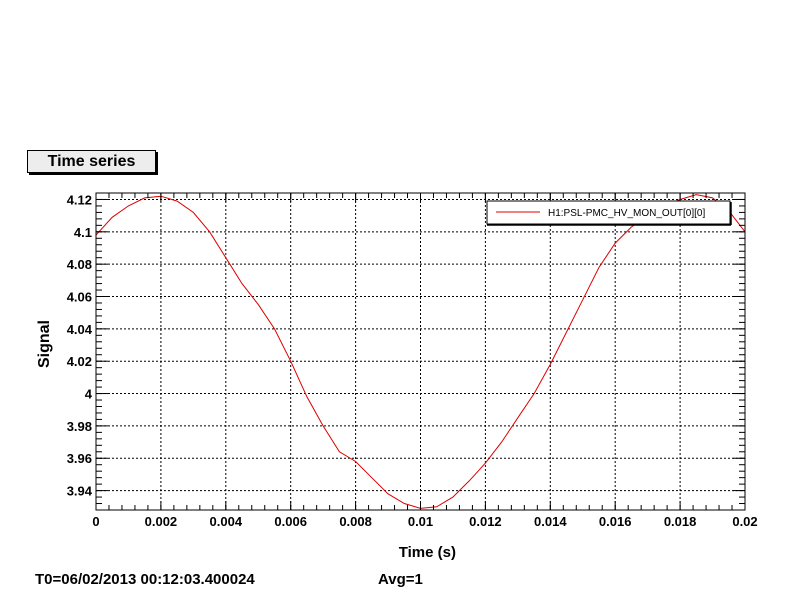 The height and width of the screenshot is (612, 792). What do you see at coordinates (420, 521) in the screenshot?
I see `x-tick-label: 0.01` at bounding box center [420, 521].